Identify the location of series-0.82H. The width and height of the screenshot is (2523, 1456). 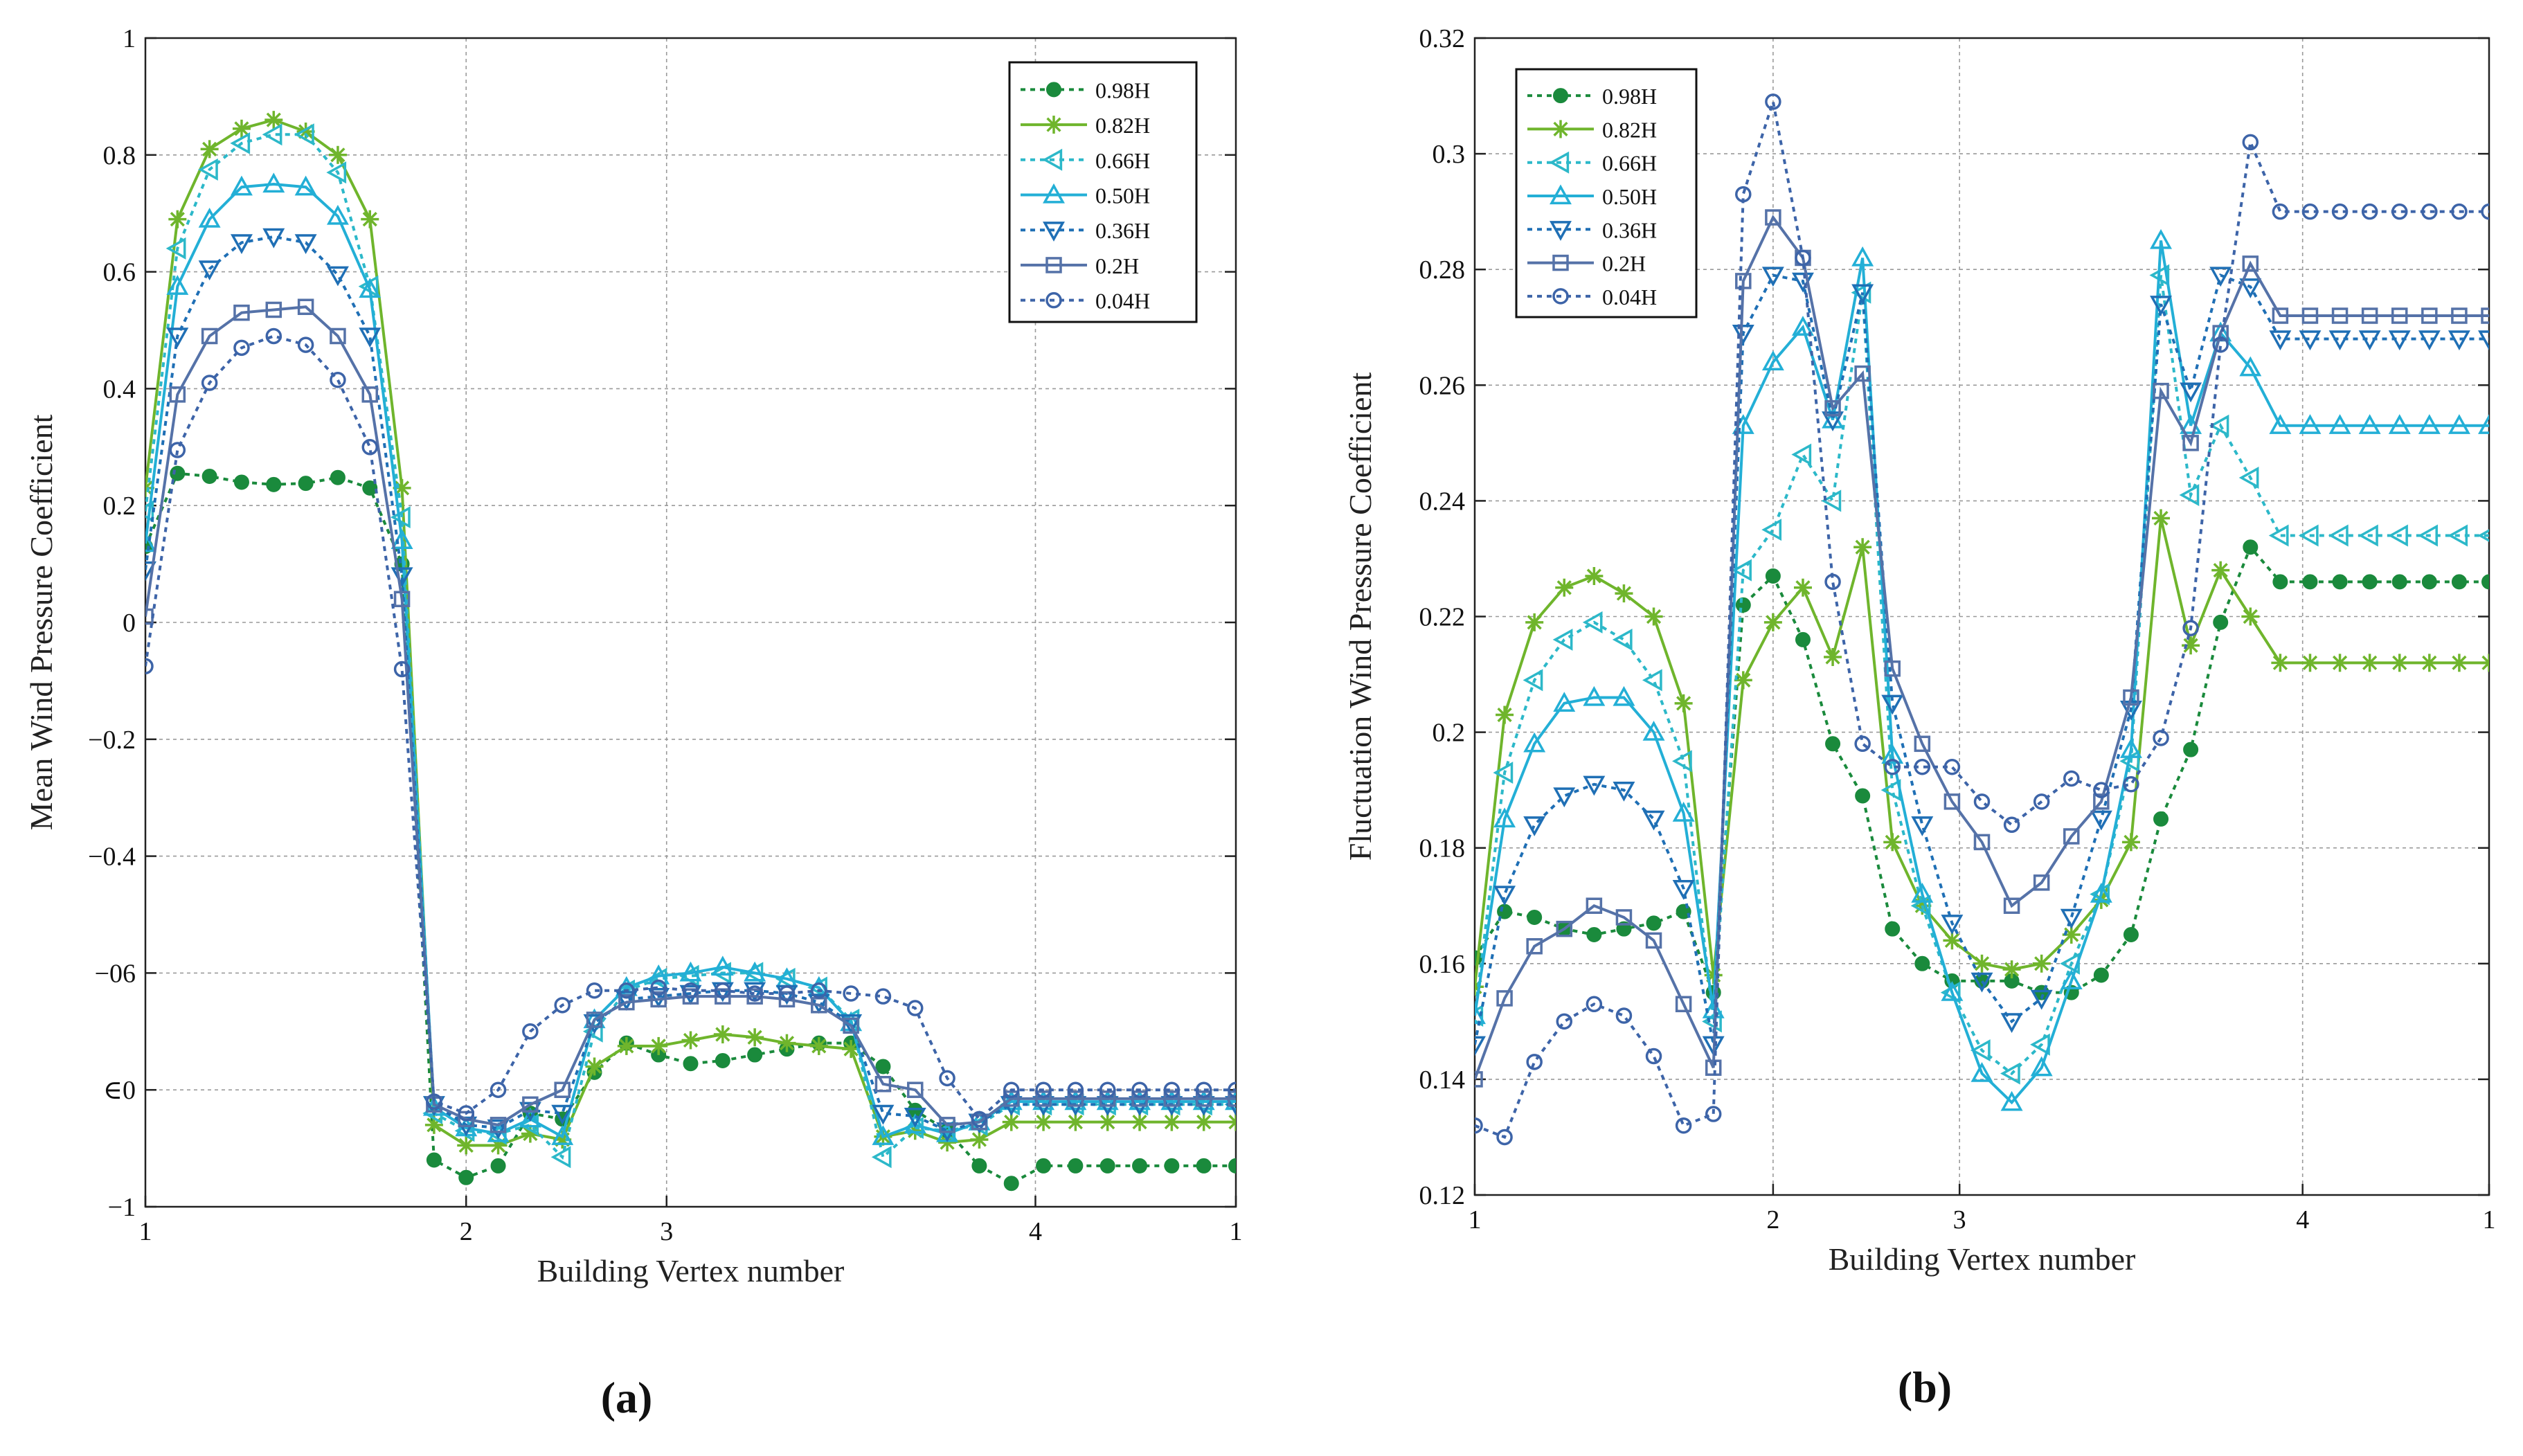
(1982, 753).